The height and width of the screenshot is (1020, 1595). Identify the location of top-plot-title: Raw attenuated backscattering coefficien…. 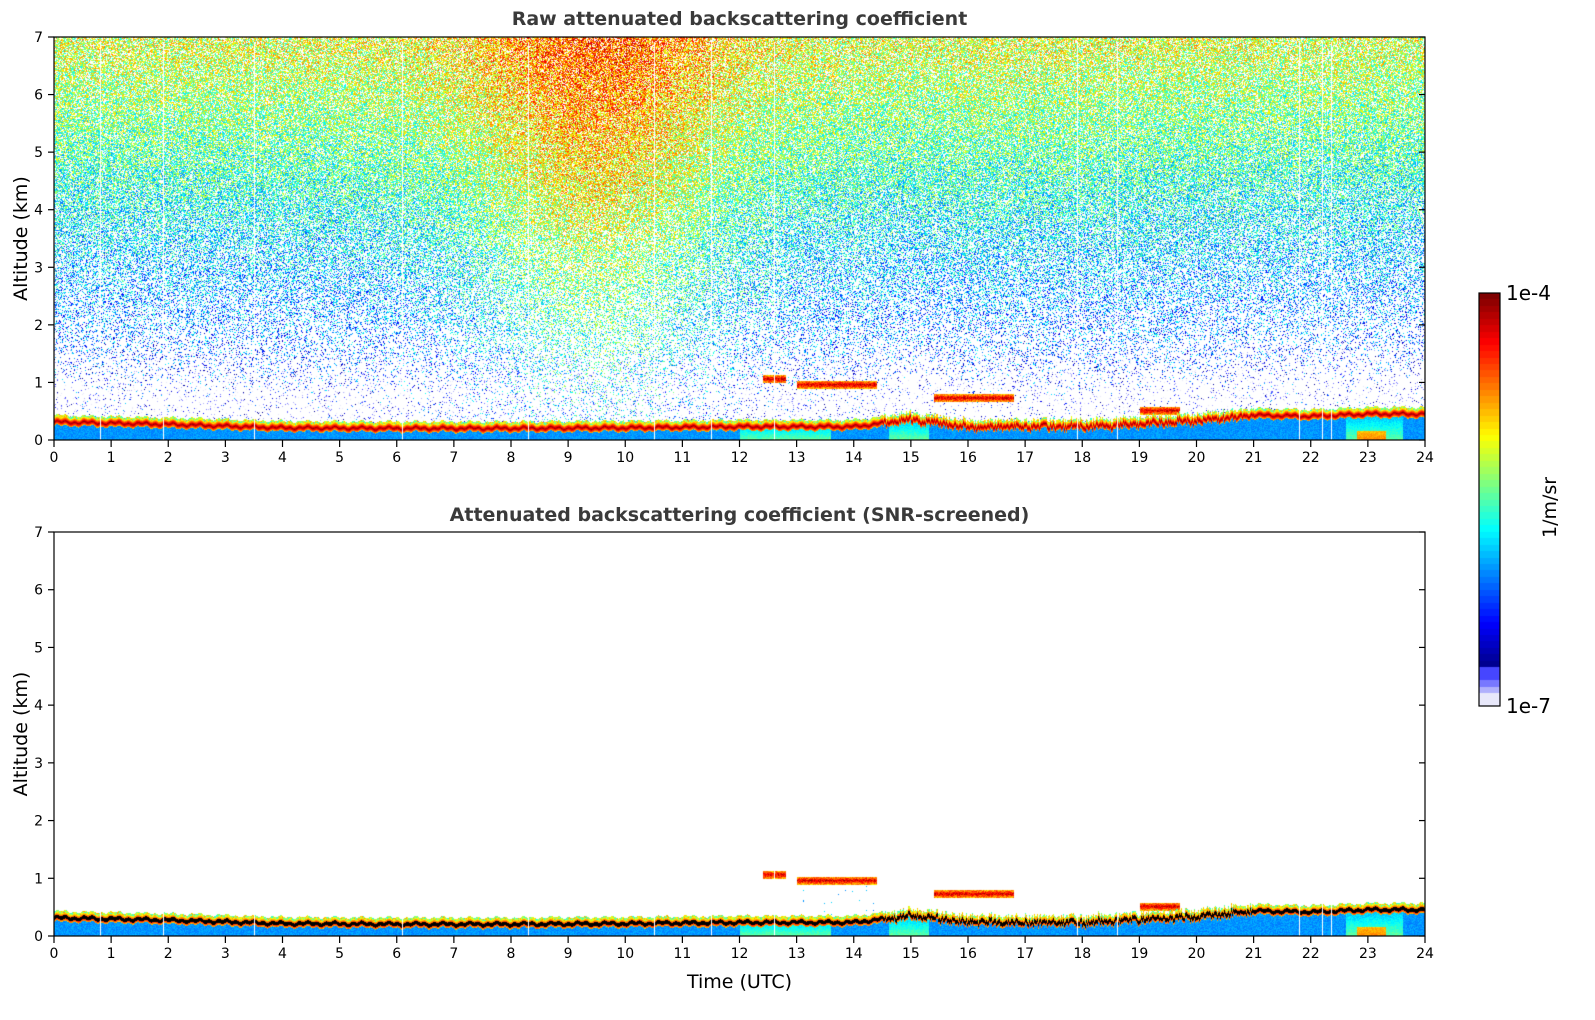
(739, 19).